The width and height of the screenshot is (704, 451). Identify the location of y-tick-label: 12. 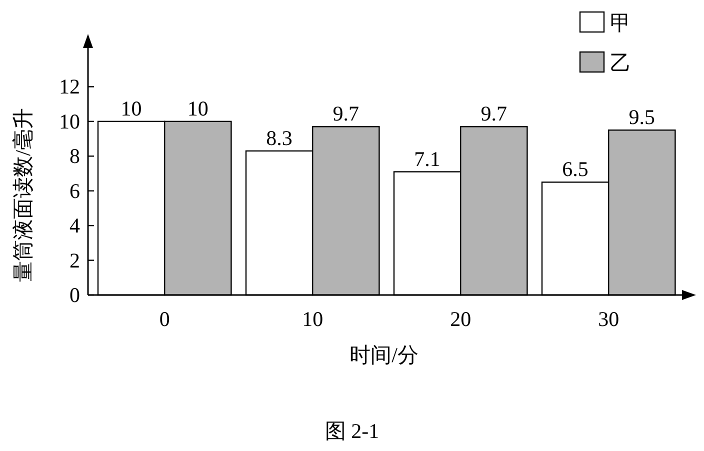
(69, 86).